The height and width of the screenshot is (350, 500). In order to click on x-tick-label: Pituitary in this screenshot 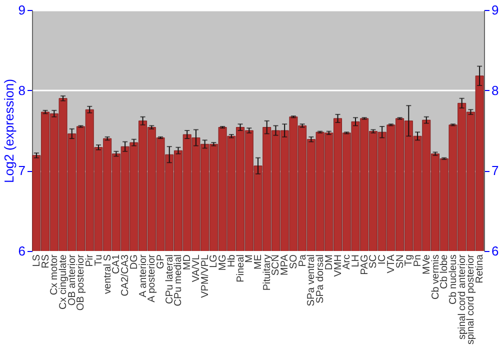, I will do `click(267, 272)`.